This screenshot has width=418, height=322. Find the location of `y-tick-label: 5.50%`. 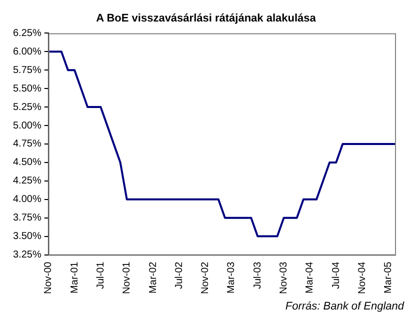

y-tick-label: 5.50% is located at coordinates (27, 88).